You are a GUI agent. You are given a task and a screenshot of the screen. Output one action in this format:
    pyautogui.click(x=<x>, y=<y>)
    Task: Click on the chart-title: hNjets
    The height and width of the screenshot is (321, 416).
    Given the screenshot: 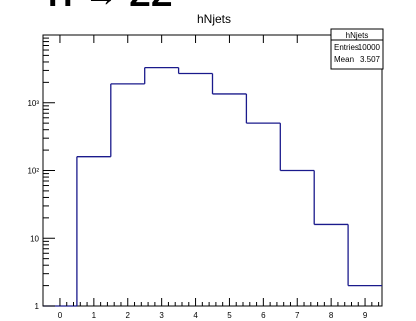 What is the action you would take?
    pyautogui.click(x=214, y=19)
    